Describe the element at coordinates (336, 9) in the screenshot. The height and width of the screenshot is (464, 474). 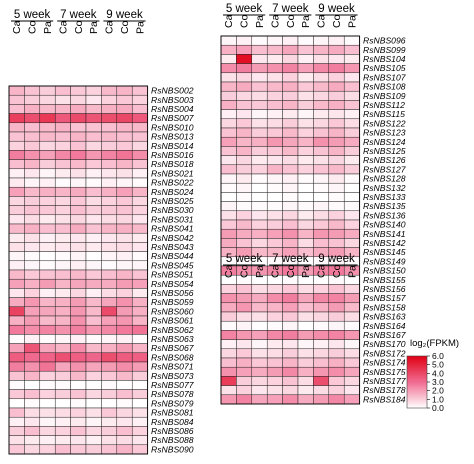
I see `week-group-label: 9 week` at that location.